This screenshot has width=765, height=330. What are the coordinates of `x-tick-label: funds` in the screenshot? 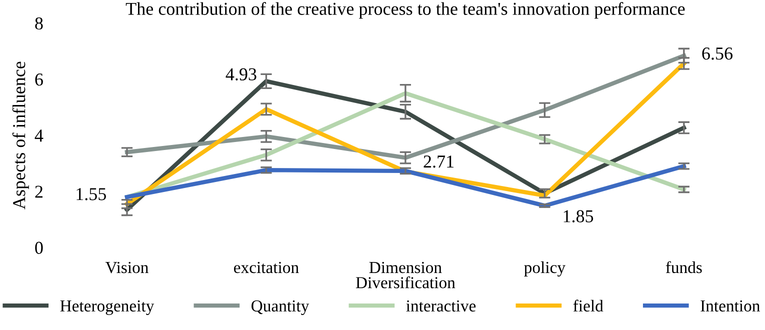 It's located at (684, 267).